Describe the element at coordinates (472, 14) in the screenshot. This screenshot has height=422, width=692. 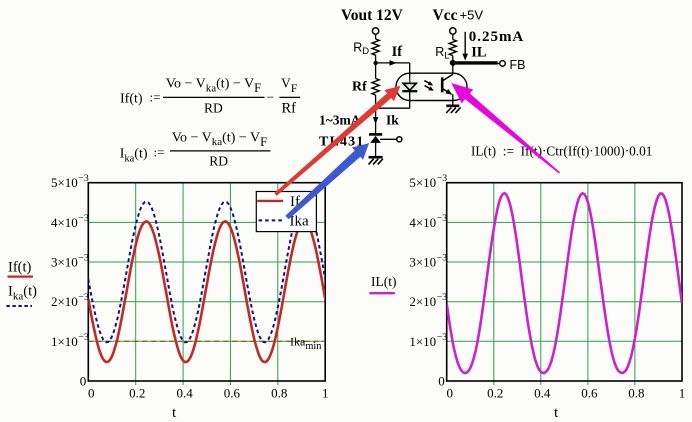
I see `svg-text: +5V` at that location.